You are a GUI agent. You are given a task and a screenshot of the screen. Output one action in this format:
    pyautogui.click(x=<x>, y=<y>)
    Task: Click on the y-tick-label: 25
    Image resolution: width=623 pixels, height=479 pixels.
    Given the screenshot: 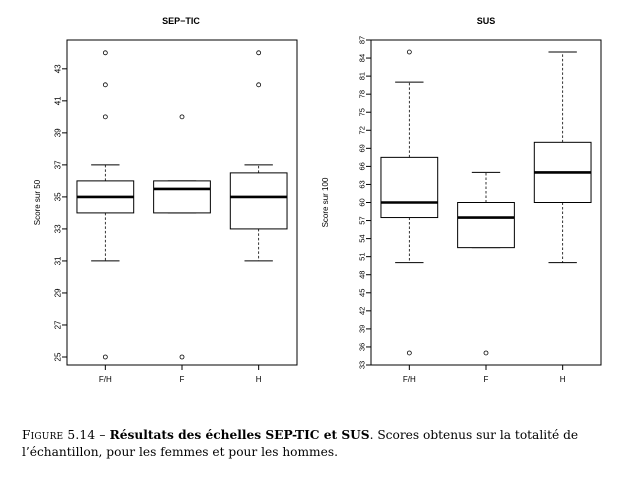 What is the action you would take?
    pyautogui.click(x=58, y=356)
    